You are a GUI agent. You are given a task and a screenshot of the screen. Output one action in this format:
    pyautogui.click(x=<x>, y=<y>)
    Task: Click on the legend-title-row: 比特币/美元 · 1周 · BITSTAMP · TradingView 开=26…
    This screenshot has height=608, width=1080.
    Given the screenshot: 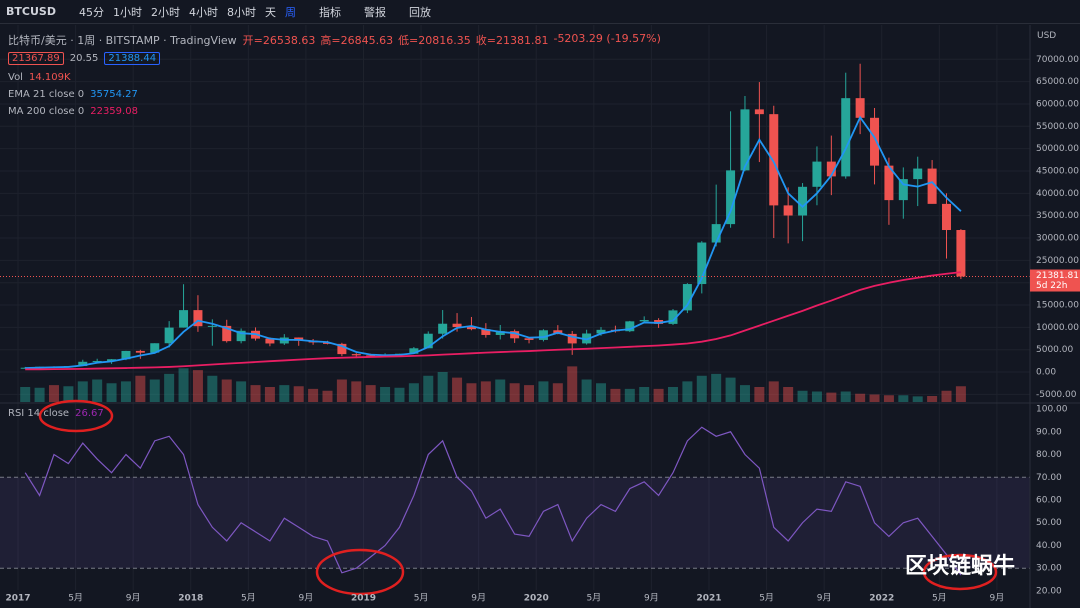 What is the action you would take?
    pyautogui.click(x=334, y=40)
    